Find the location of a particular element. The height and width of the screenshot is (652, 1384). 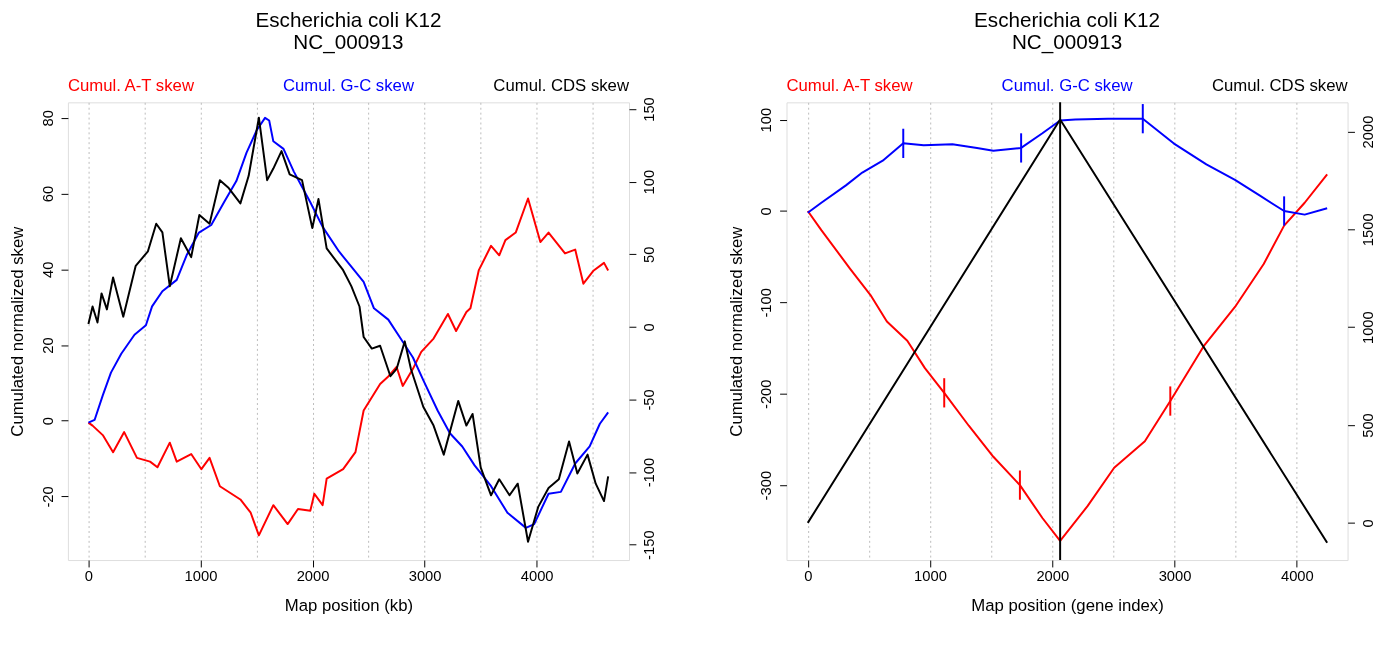

y2-tick-label: 50 is located at coordinates (649, 254).